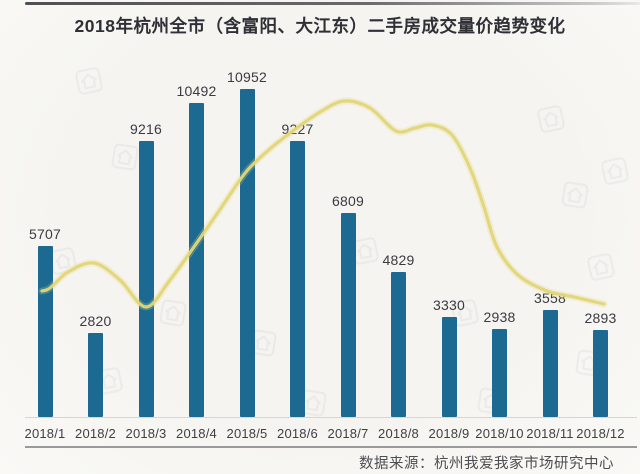 The height and width of the screenshot is (474, 640). What do you see at coordinates (196, 433) in the screenshot?
I see `x-axis-tick-label: 2018/4` at bounding box center [196, 433].